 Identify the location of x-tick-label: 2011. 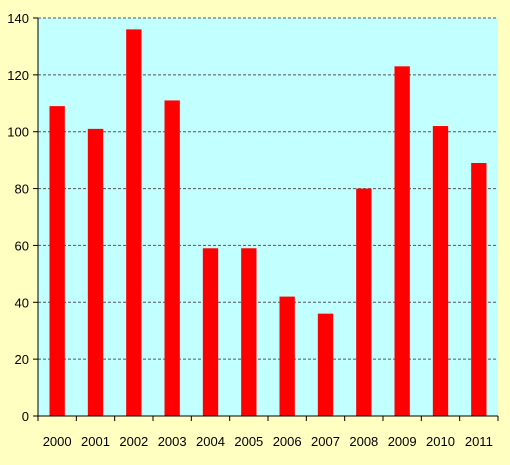
(479, 441).